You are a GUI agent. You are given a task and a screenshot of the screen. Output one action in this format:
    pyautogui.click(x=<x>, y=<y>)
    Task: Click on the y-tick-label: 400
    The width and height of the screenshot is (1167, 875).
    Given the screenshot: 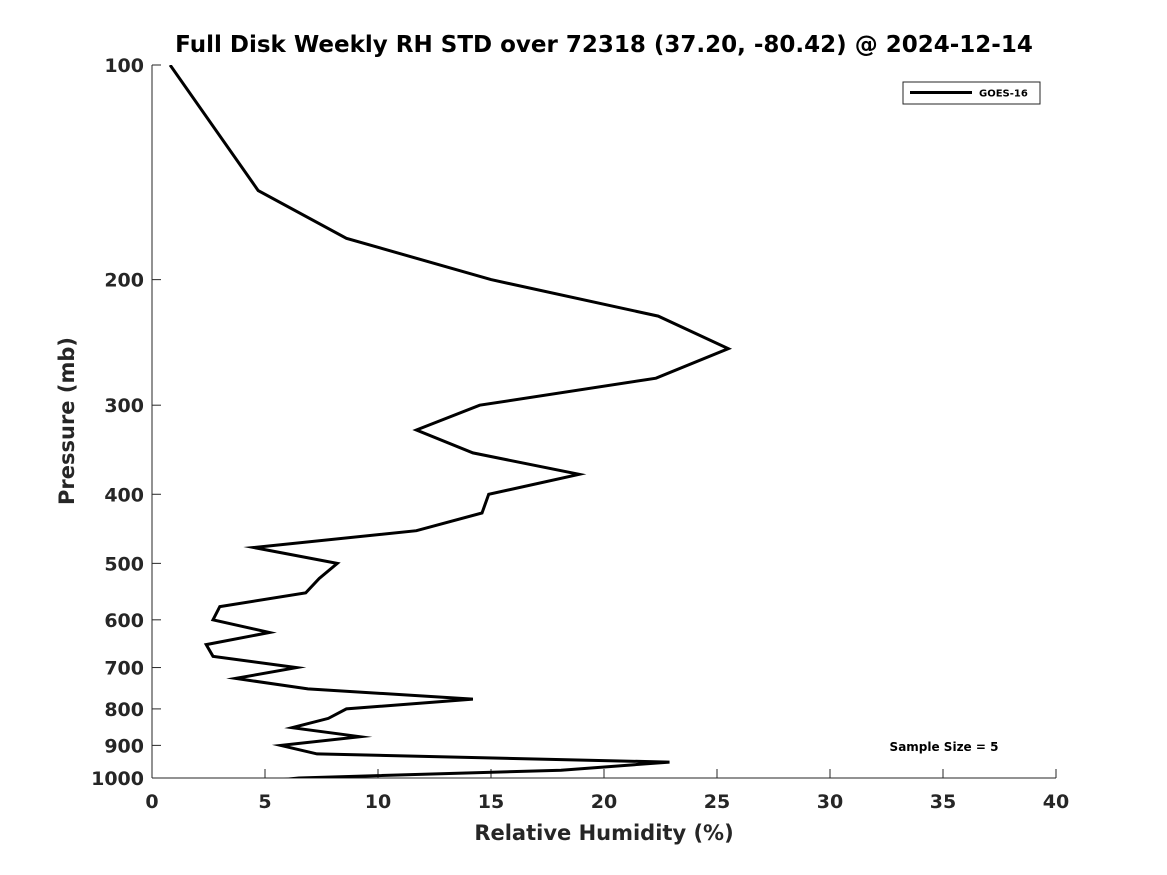 What is the action you would take?
    pyautogui.click(x=124, y=495)
    